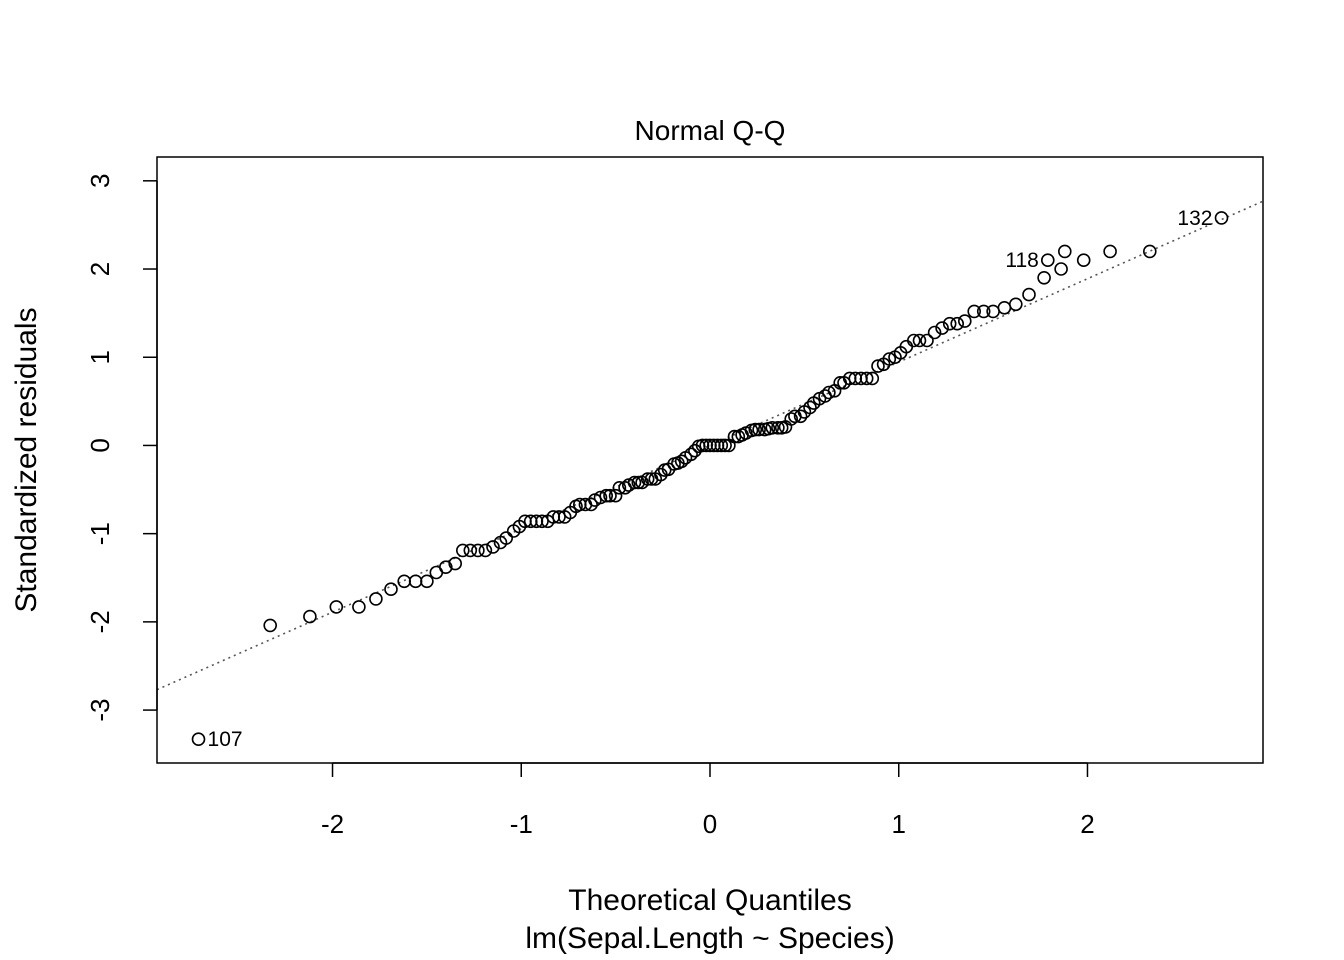 The width and height of the screenshot is (1344, 960). What do you see at coordinates (100, 357) in the screenshot?
I see `y-tick-label: 1` at bounding box center [100, 357].